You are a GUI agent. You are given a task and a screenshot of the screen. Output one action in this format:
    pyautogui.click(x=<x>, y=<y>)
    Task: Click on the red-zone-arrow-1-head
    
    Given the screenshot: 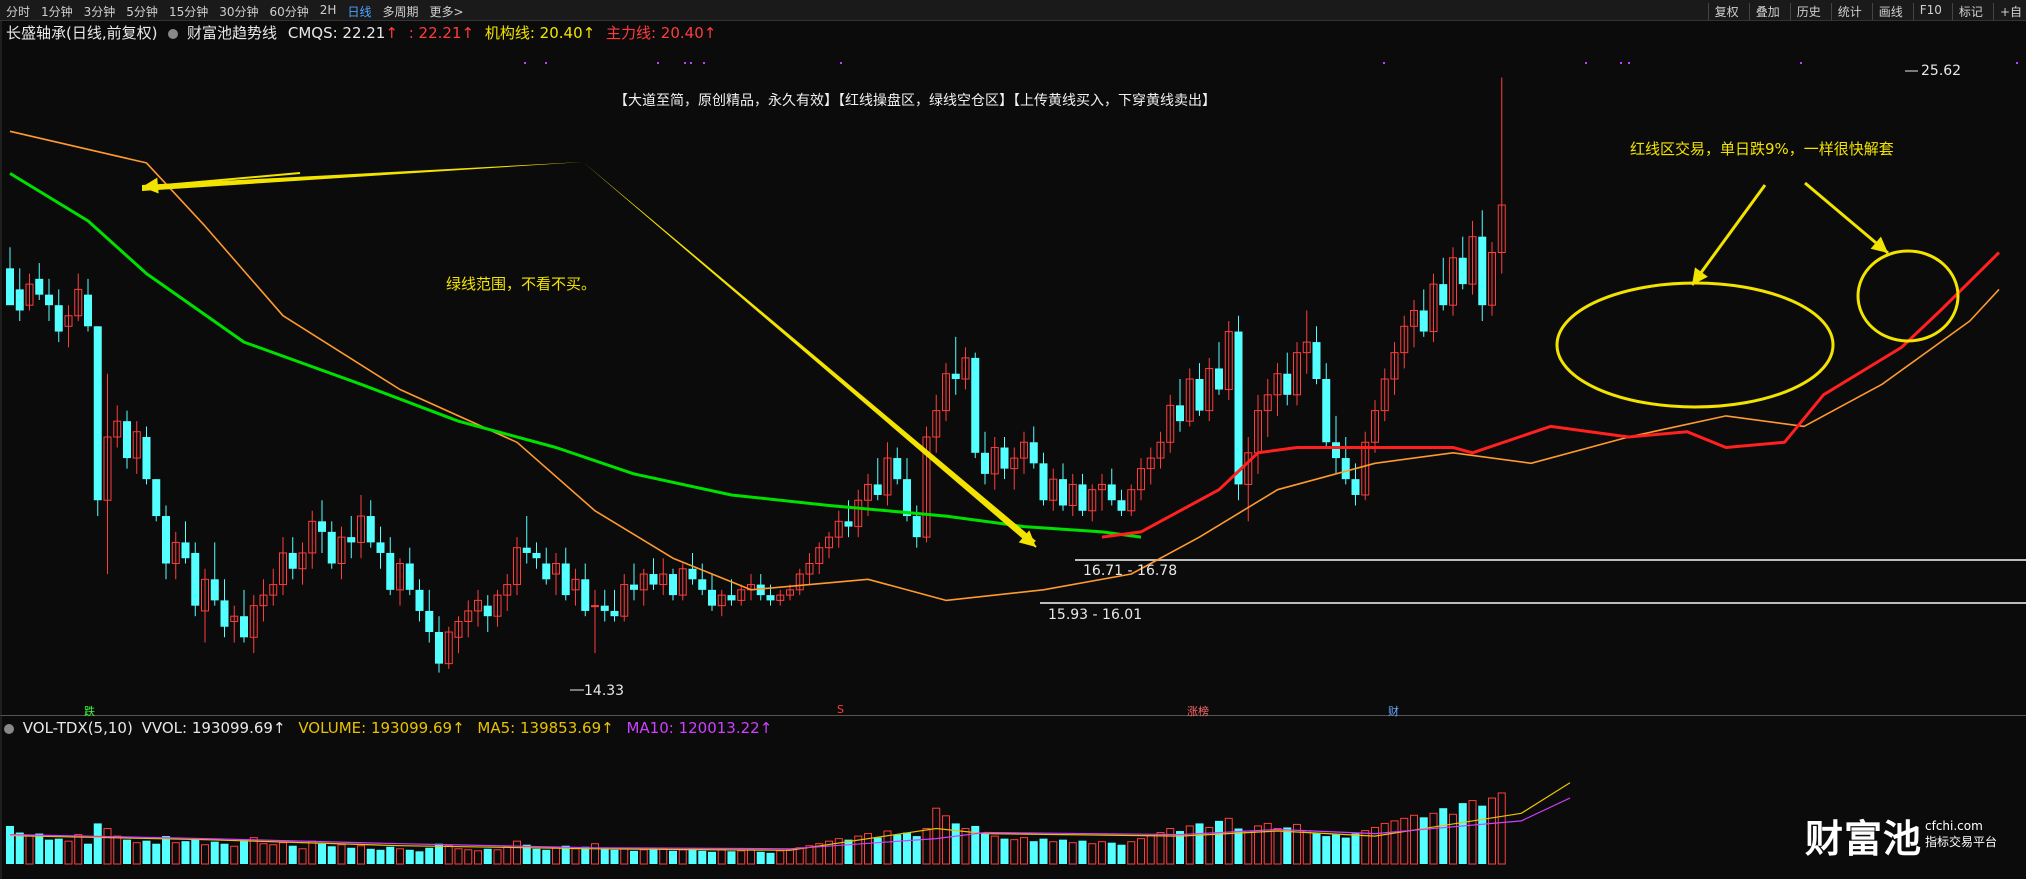 What is the action you would take?
    pyautogui.click(x=1700, y=276)
    